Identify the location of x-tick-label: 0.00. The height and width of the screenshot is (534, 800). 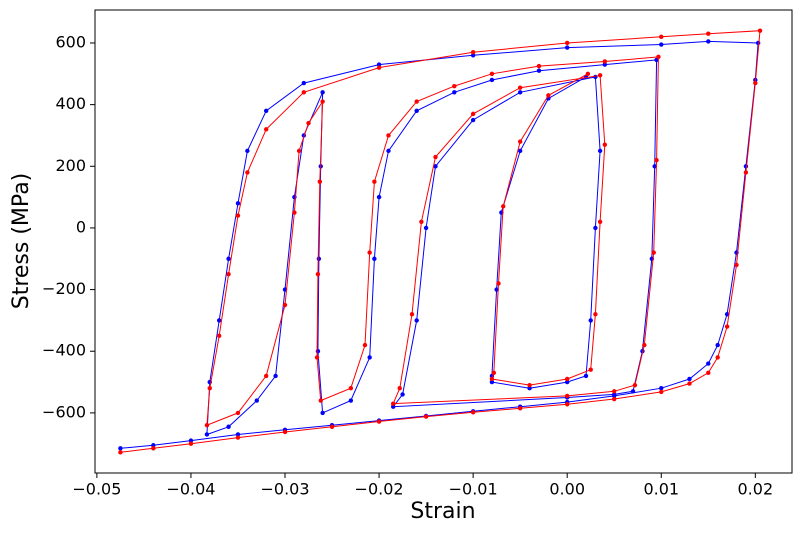
(567, 489).